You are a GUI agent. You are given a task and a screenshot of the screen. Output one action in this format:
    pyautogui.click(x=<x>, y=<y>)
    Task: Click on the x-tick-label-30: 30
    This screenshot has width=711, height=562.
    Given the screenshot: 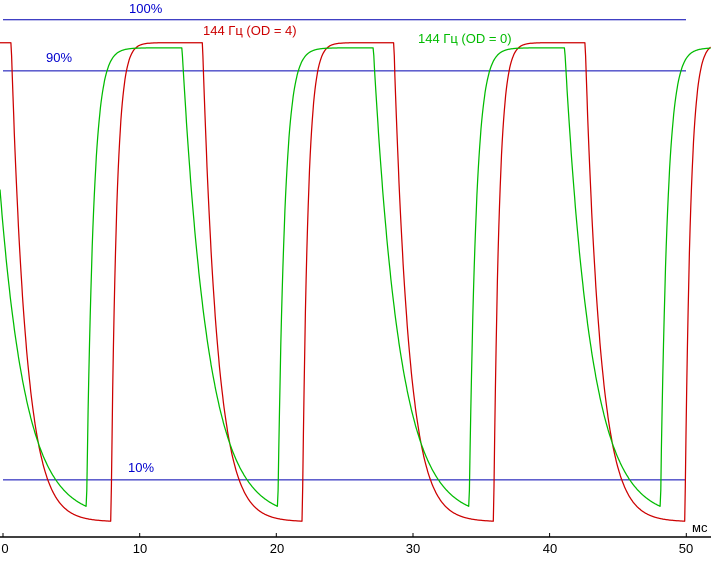 What is the action you would take?
    pyautogui.click(x=413, y=548)
    